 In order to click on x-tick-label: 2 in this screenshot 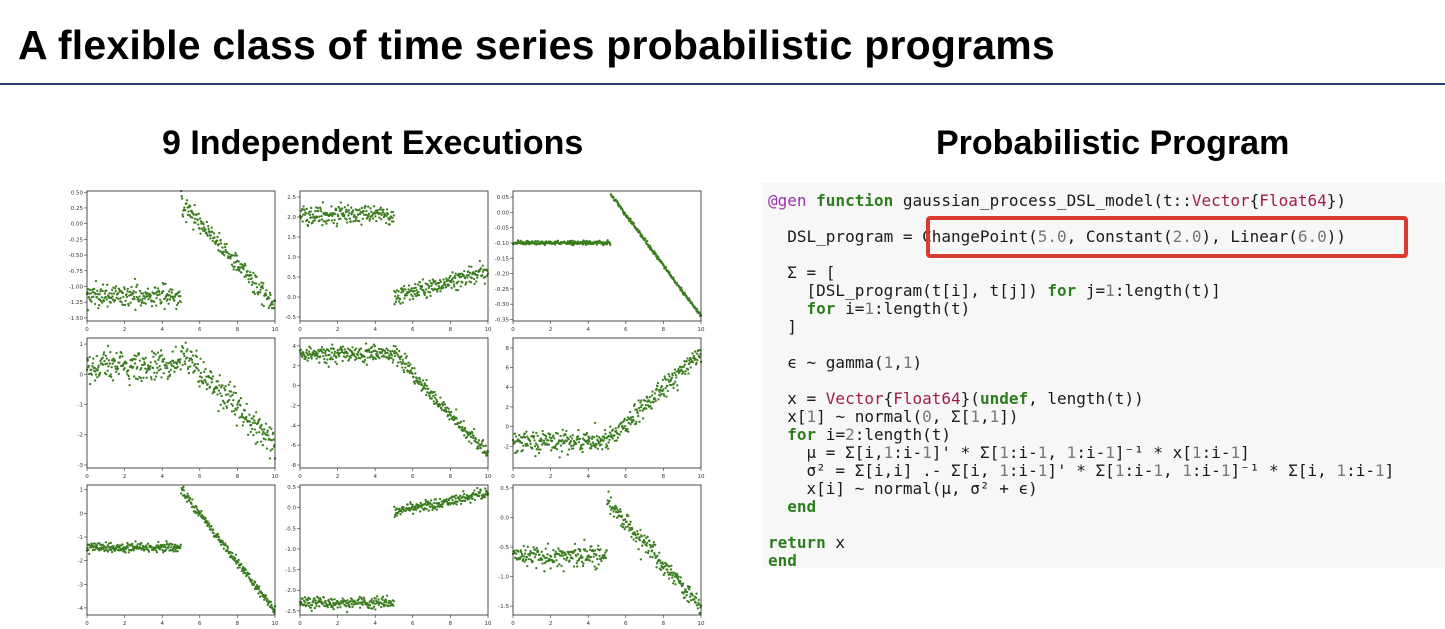, I will do `click(125, 330)`.